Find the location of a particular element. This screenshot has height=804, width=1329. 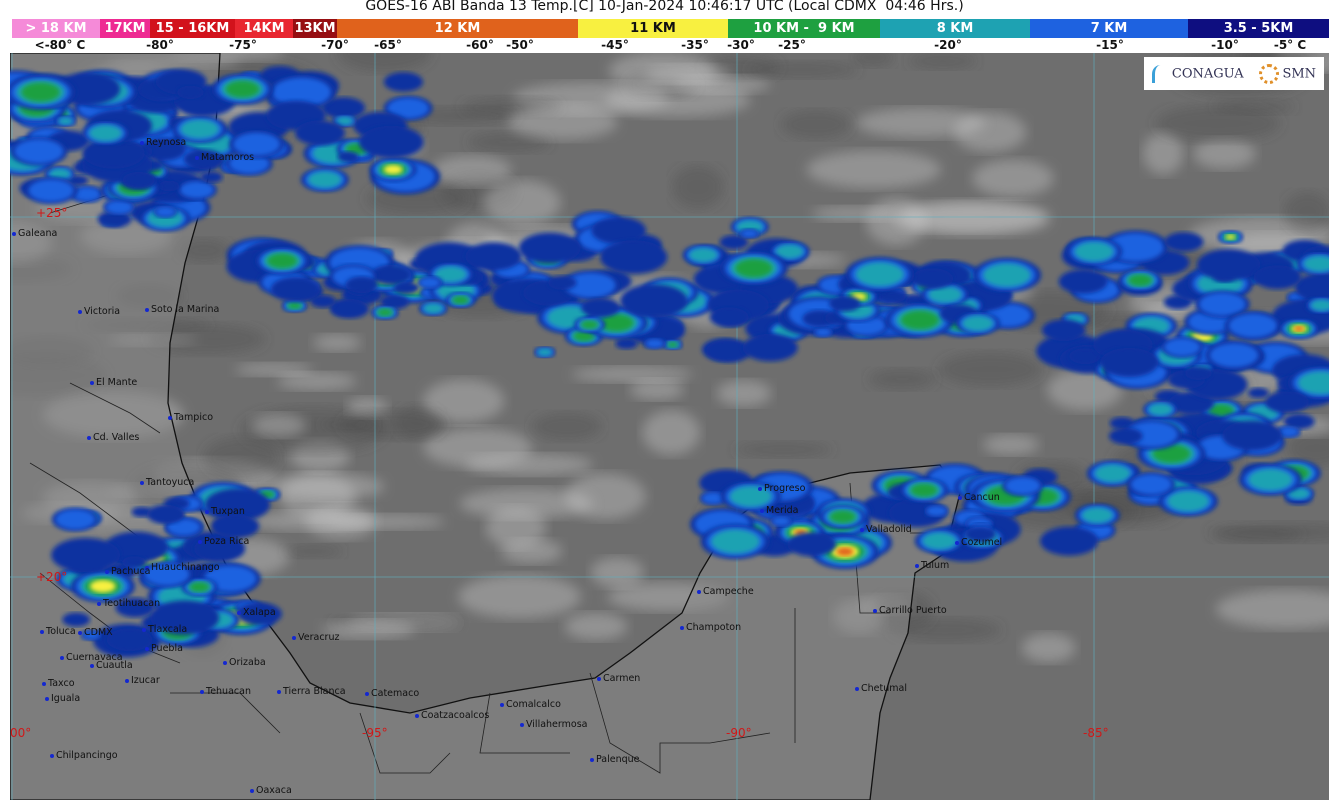

city-marker: Tierra Blanca is located at coordinates (311, 691).